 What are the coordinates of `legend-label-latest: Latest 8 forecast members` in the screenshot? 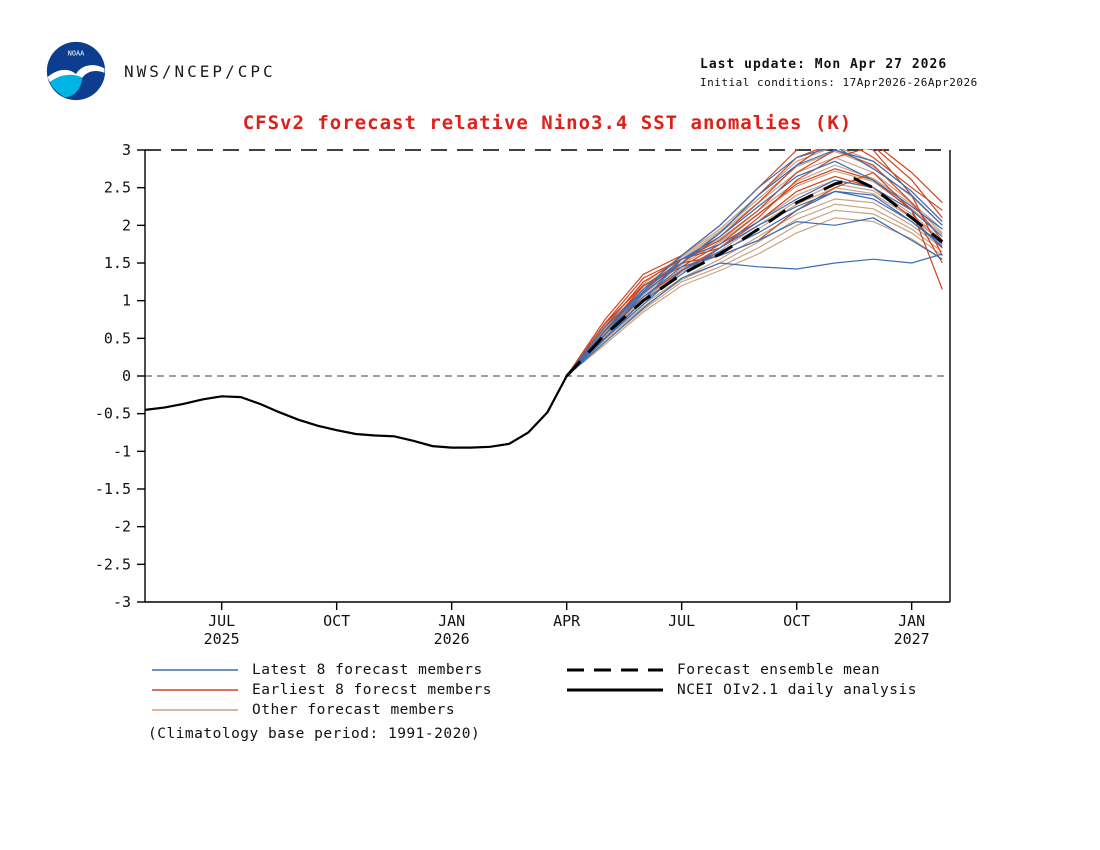 It's located at (367, 670).